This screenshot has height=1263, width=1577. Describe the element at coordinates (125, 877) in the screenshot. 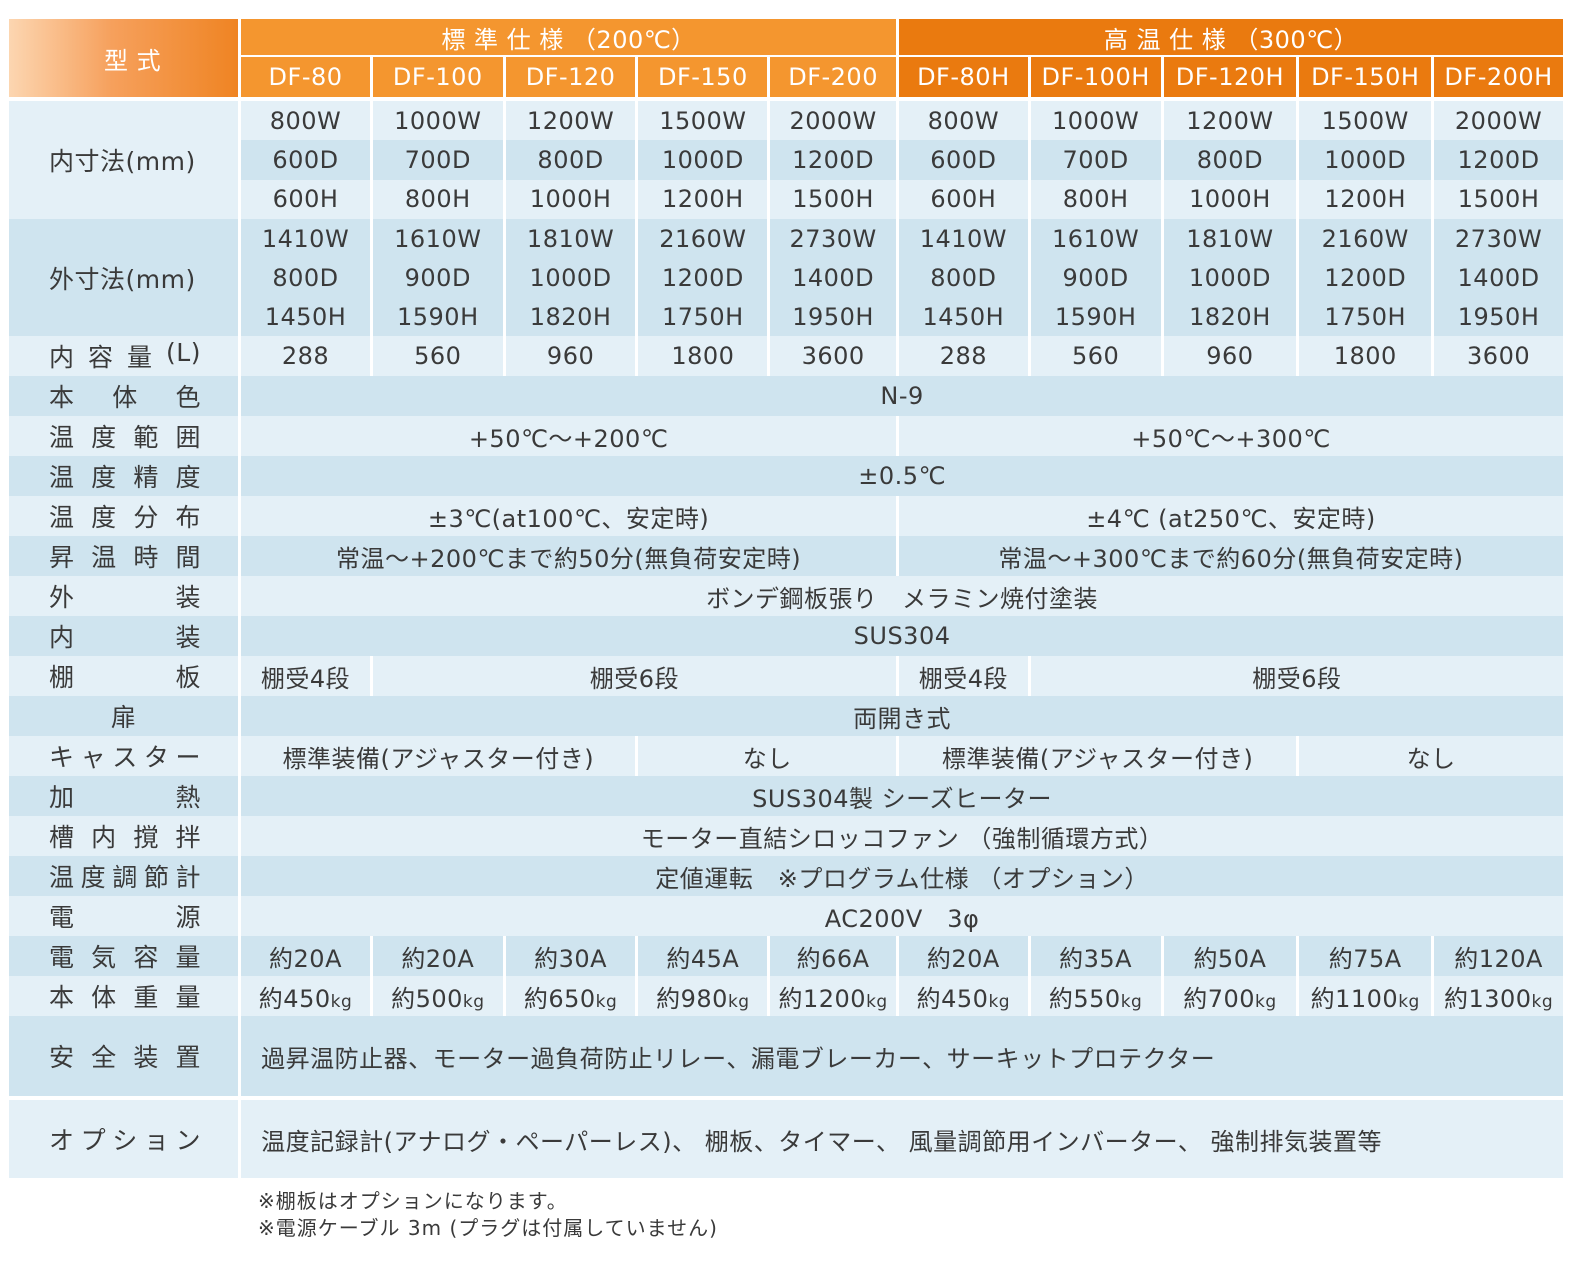

I see `label-char: 調` at that location.